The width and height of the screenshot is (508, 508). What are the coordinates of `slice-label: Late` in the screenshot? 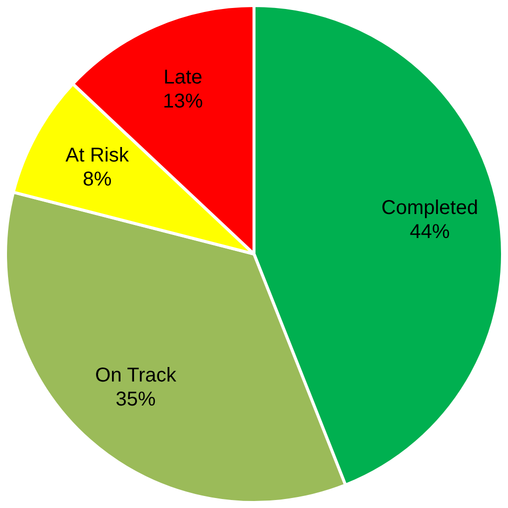 It's located at (182, 77).